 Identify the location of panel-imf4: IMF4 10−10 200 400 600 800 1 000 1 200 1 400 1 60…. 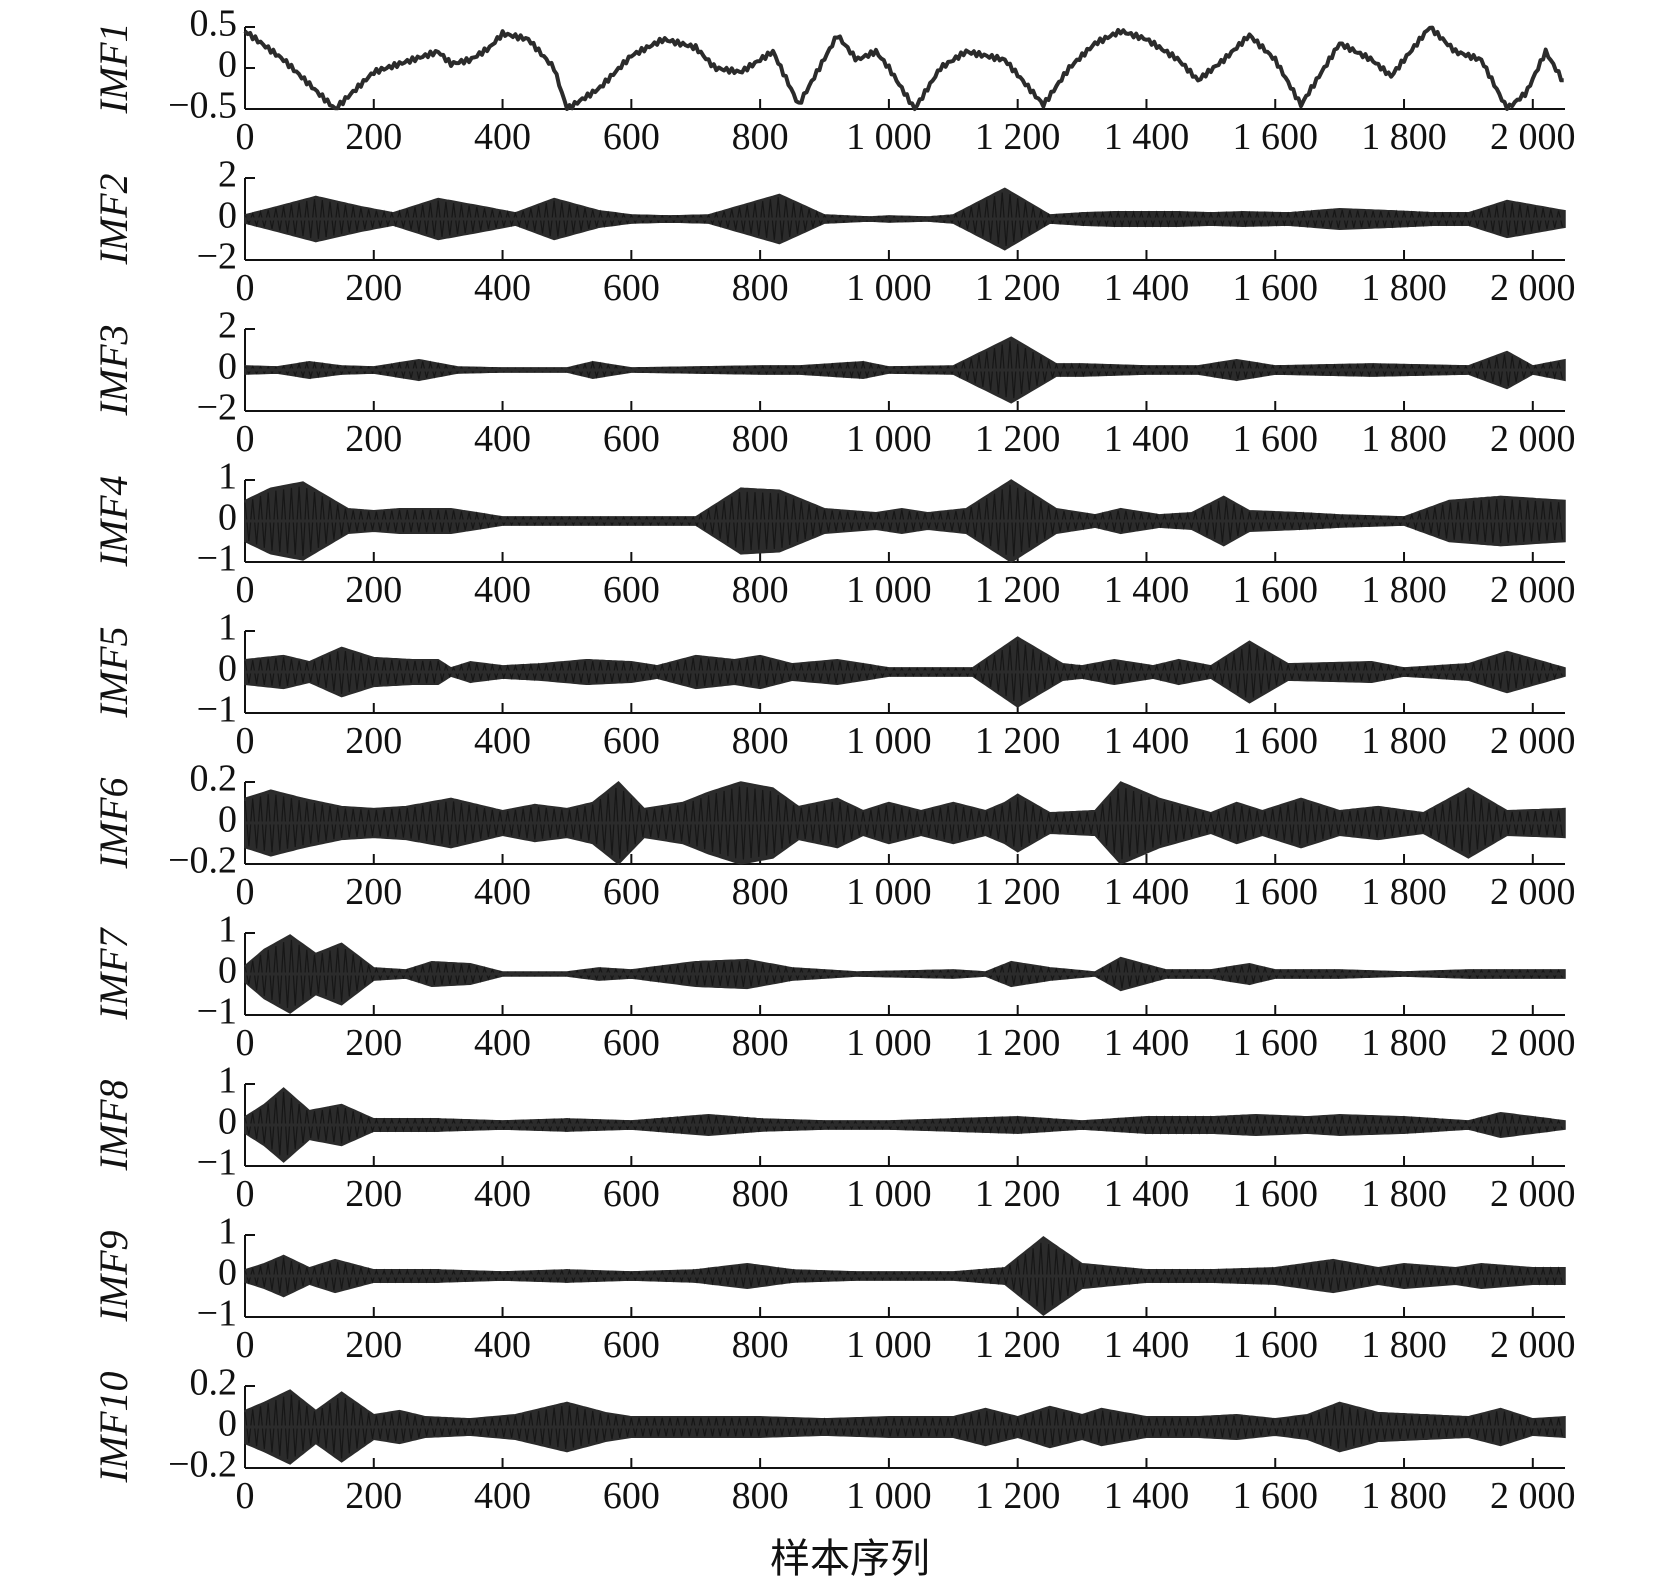
(833, 533).